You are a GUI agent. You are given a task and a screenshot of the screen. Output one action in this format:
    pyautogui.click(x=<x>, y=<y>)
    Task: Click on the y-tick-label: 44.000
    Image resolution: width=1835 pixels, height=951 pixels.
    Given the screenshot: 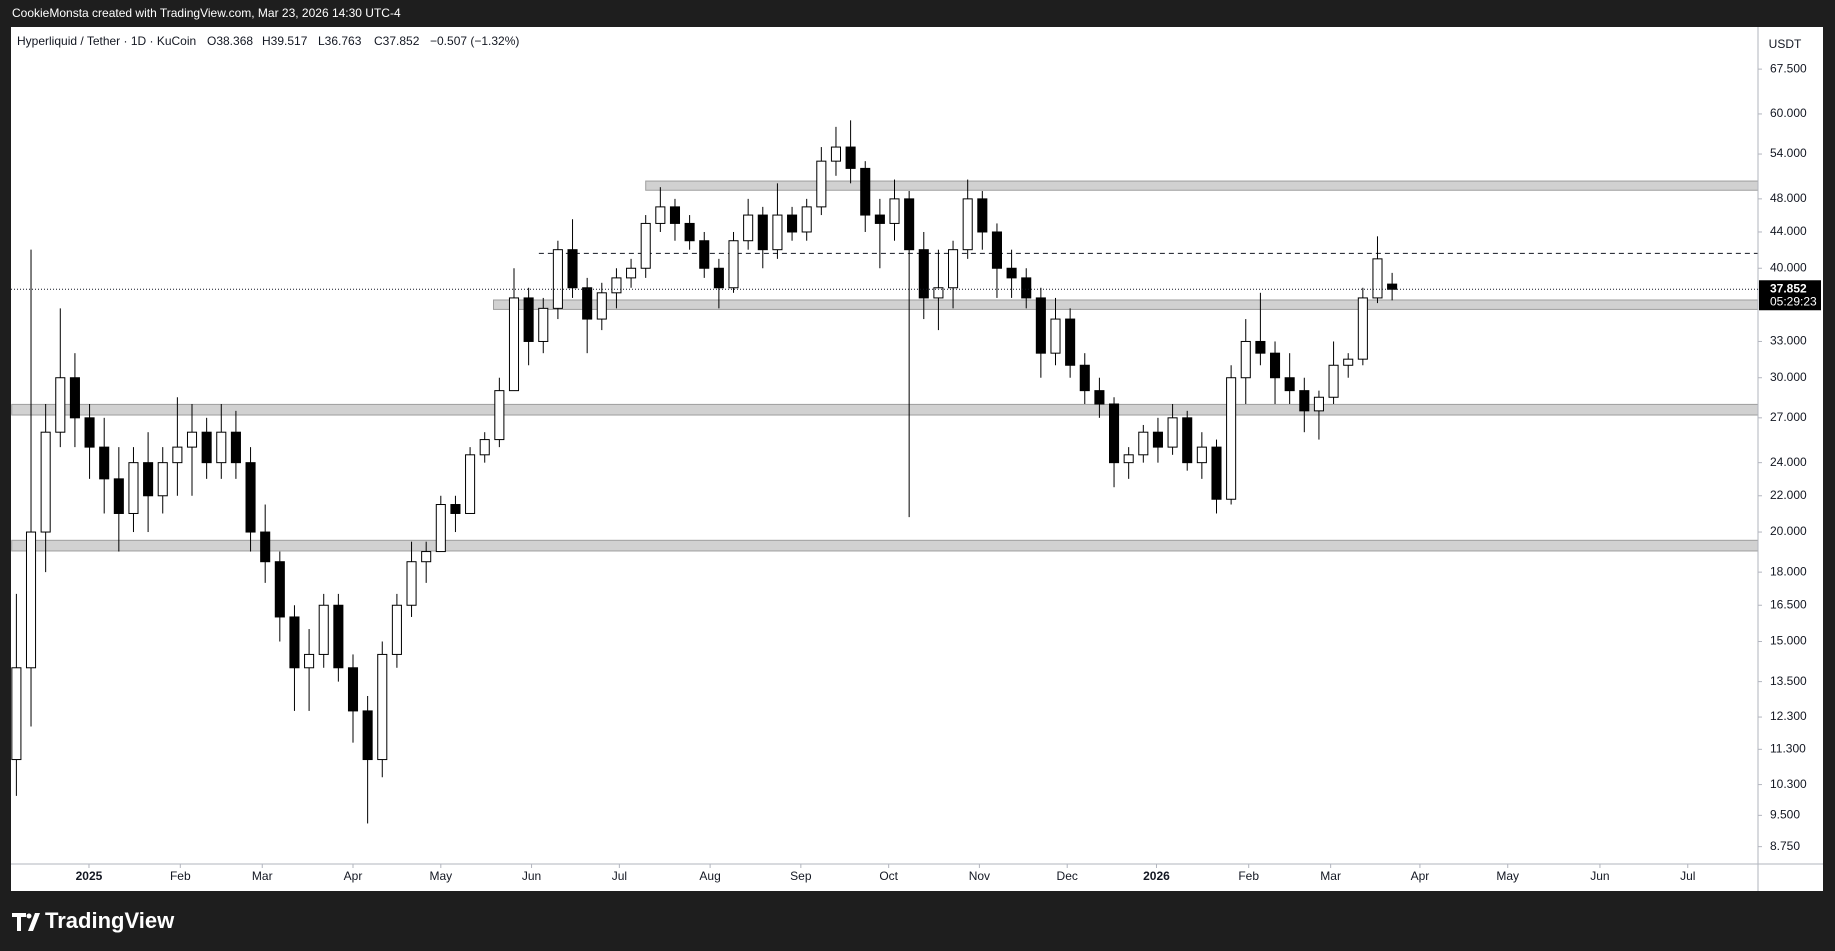 What is the action you would take?
    pyautogui.click(x=1788, y=231)
    